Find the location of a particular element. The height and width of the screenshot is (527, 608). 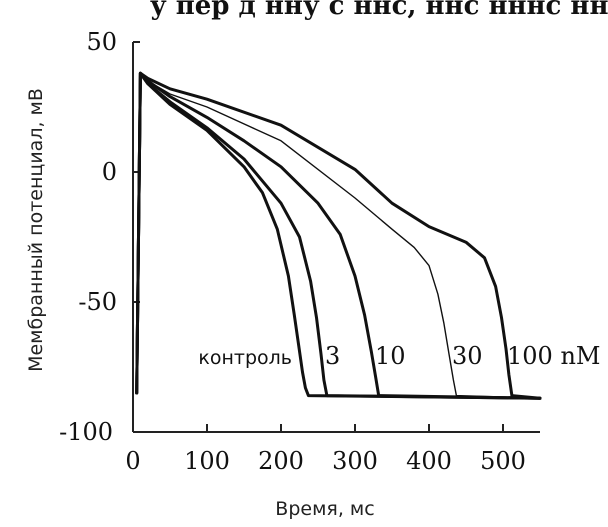

top-text-fragment: у пер д нну с ннс, ннс нннс нн is located at coordinates (379, 10).